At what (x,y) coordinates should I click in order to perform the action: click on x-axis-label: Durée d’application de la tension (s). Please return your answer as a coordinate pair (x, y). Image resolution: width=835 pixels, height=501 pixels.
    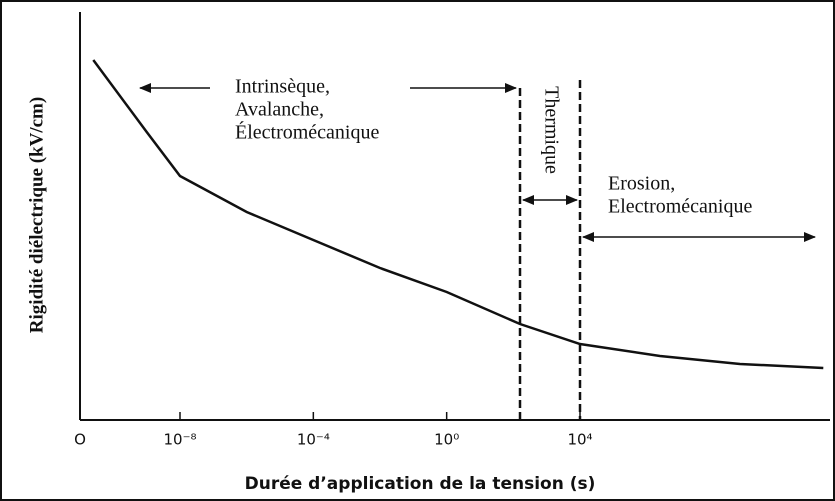
    Looking at the image, I should click on (420, 484).